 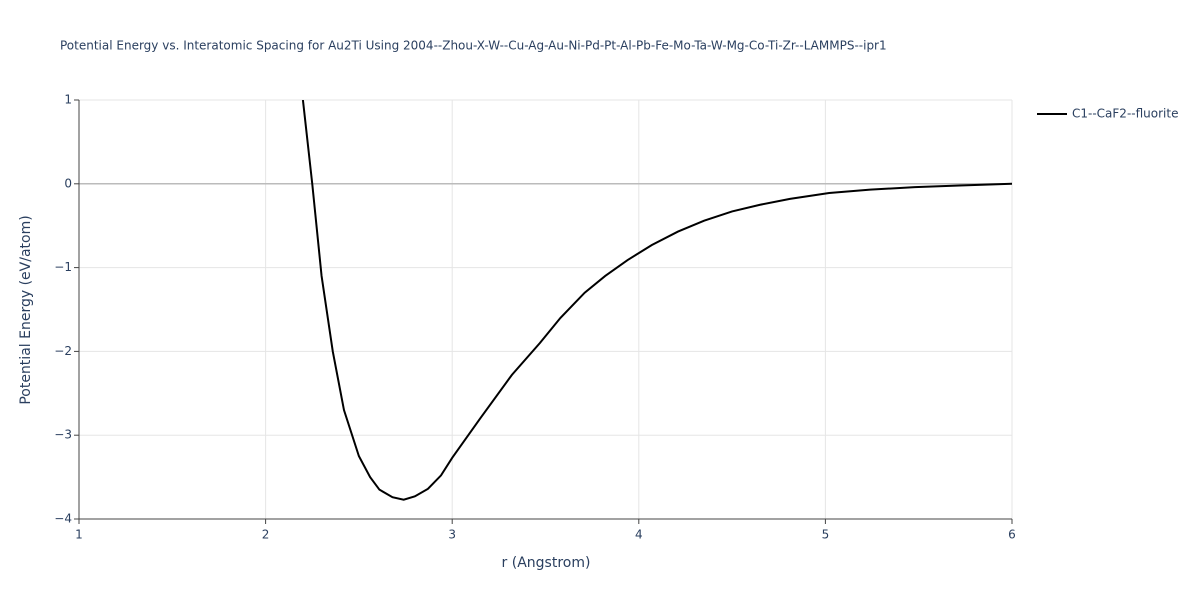 What do you see at coordinates (1125, 114) in the screenshot?
I see `legend-label: C1--CaF2--fluorite` at bounding box center [1125, 114].